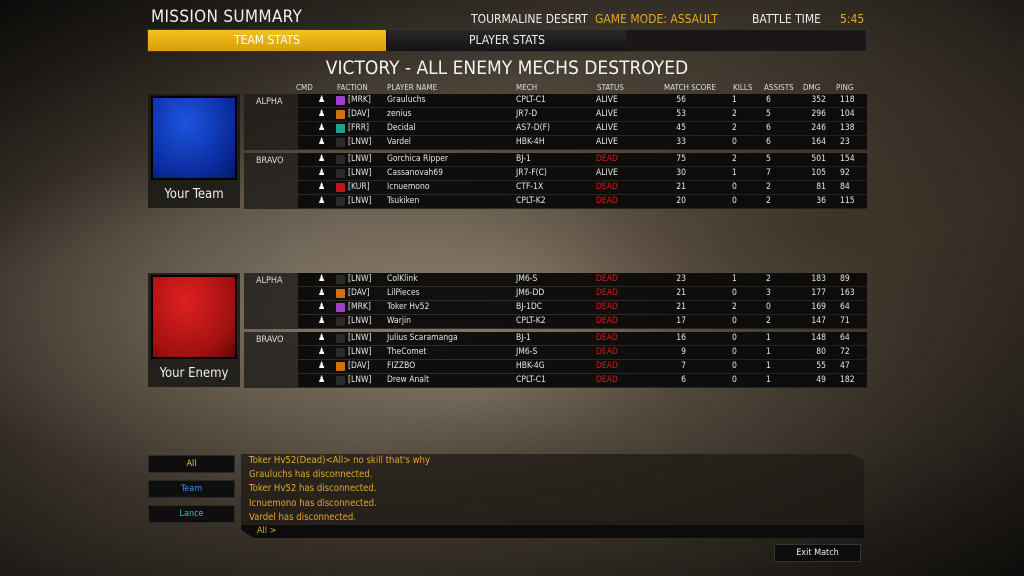 This screenshot has width=1024, height=576. Describe the element at coordinates (681, 142) in the screenshot. I see `match-score: 33` at that location.